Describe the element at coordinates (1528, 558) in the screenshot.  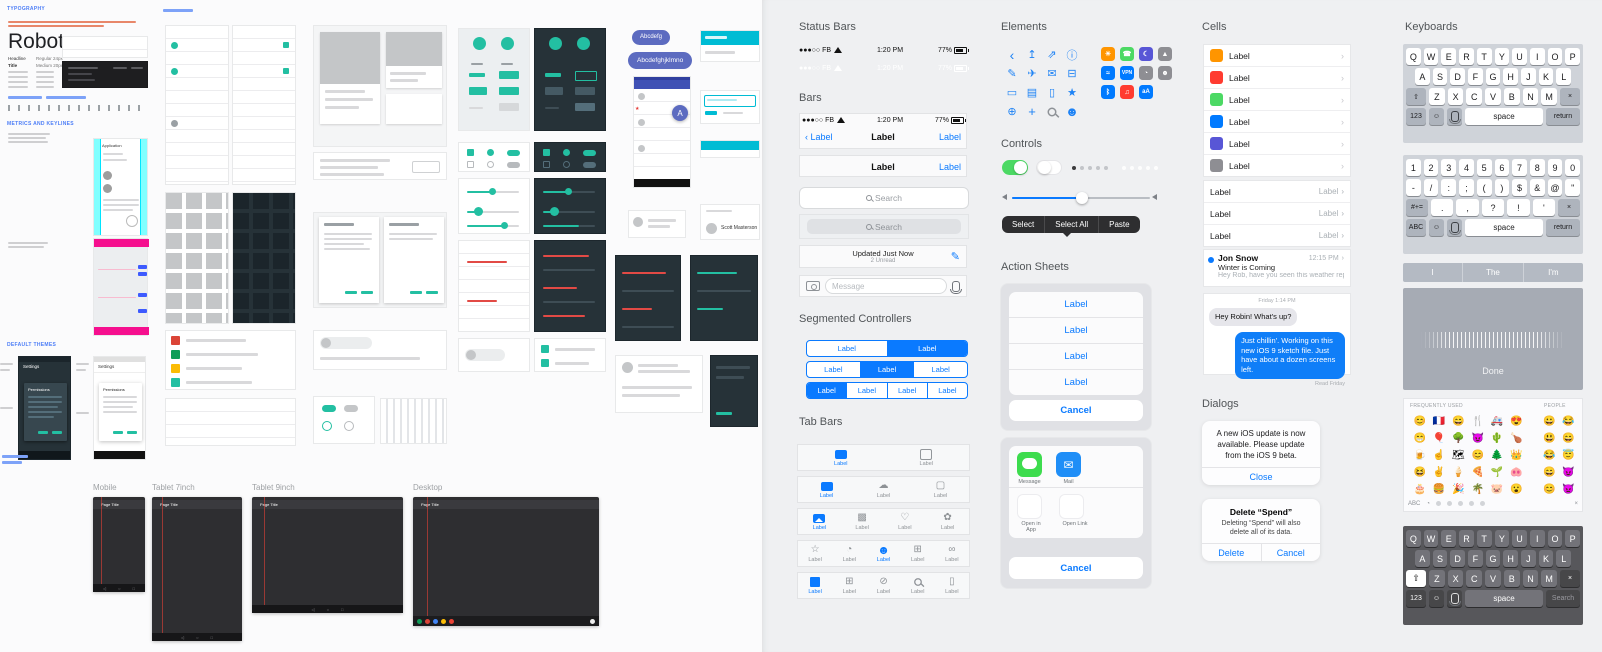
I see `key: J` at that location.